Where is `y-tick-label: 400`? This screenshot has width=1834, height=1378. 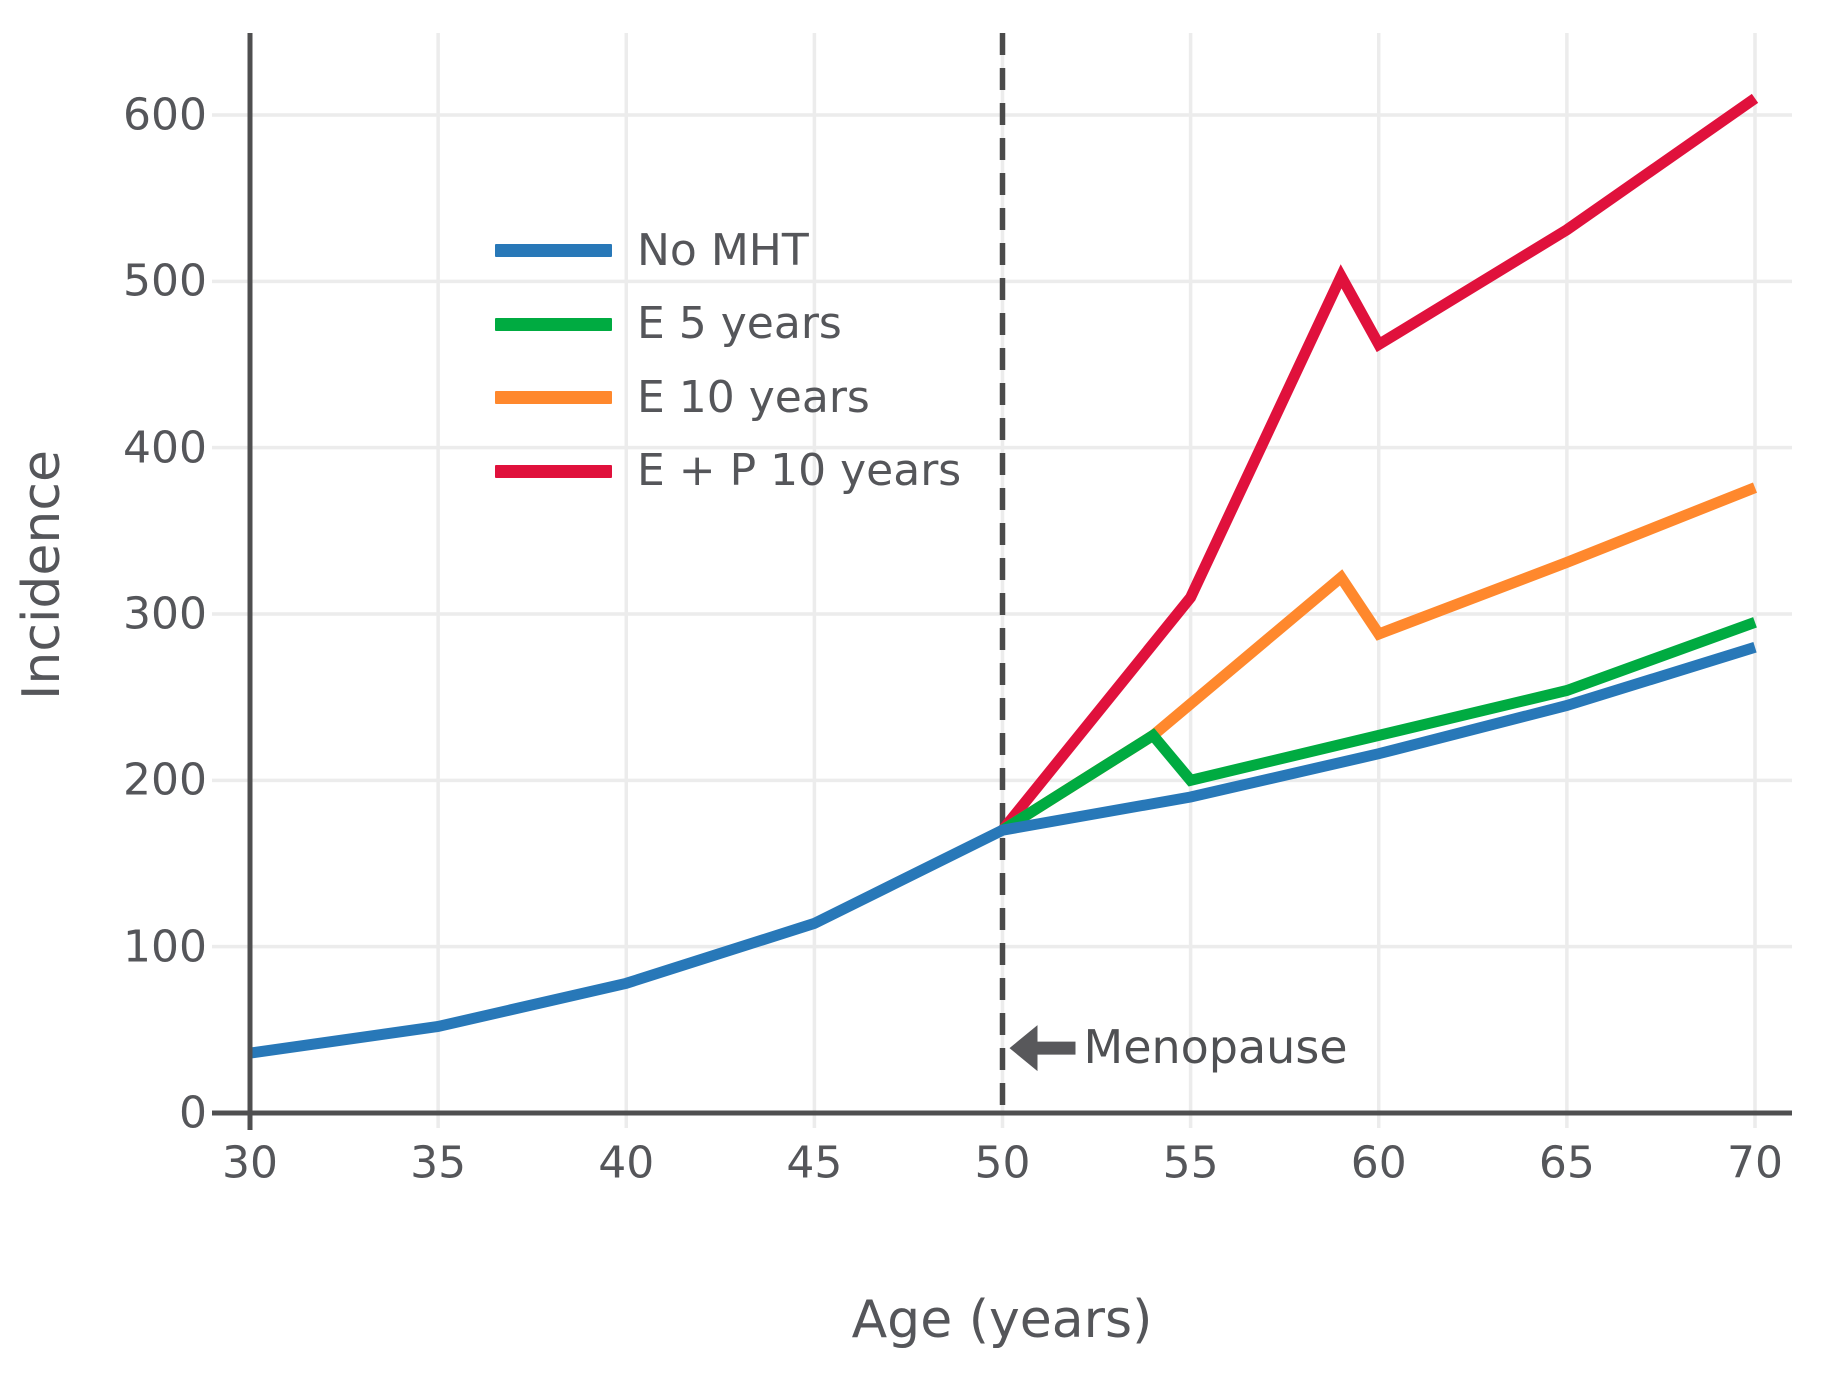 y-tick-label: 400 is located at coordinates (165, 448).